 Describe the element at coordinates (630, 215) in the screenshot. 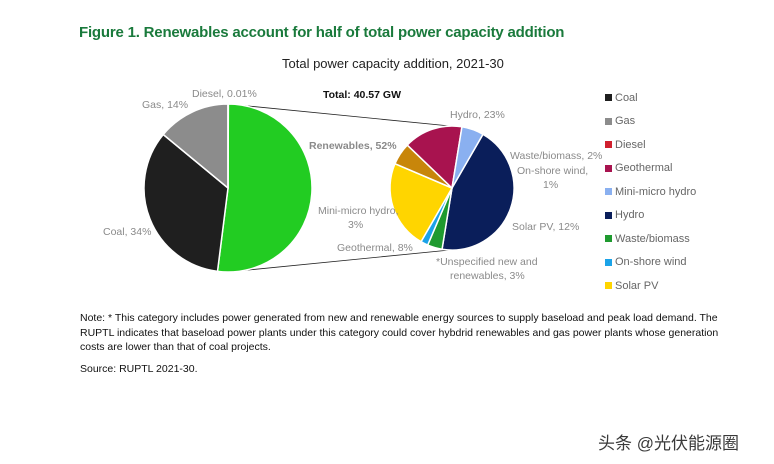

I see `legend-label: Hydro` at that location.